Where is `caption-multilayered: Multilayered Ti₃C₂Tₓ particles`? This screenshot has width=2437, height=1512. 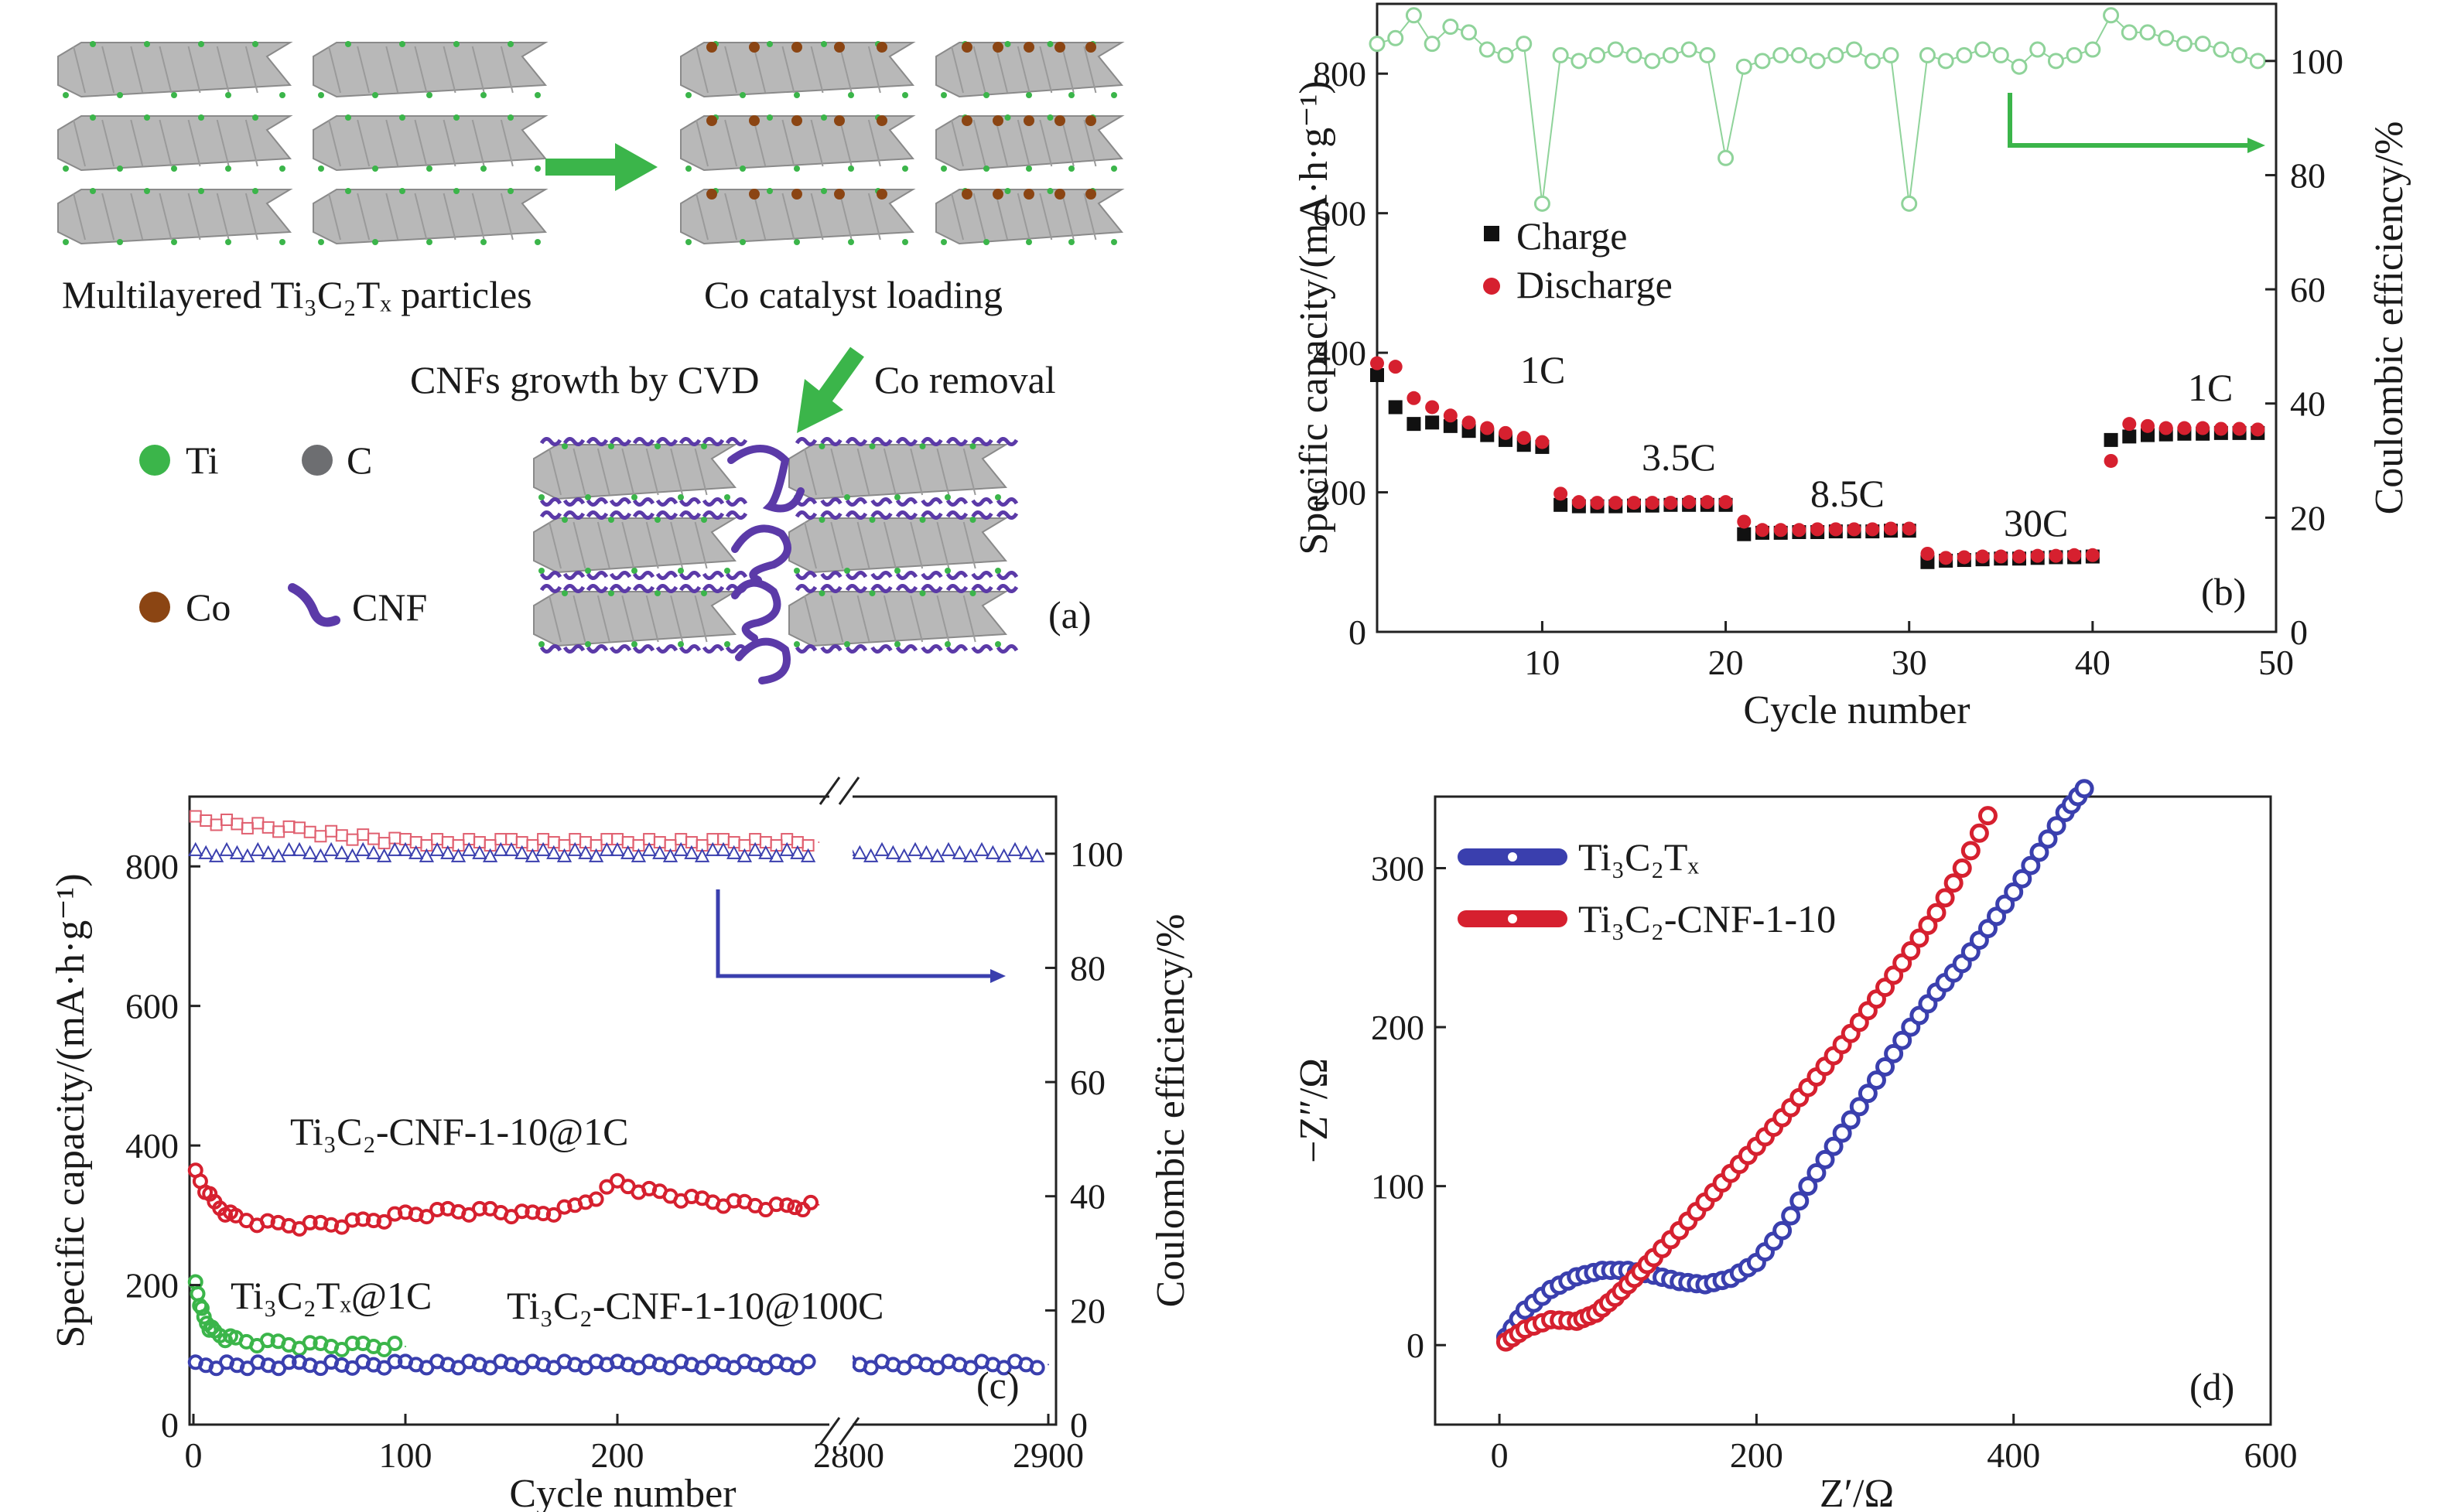 caption-multilayered: Multilayered Ti₃C₂Tₓ particles is located at coordinates (297, 294).